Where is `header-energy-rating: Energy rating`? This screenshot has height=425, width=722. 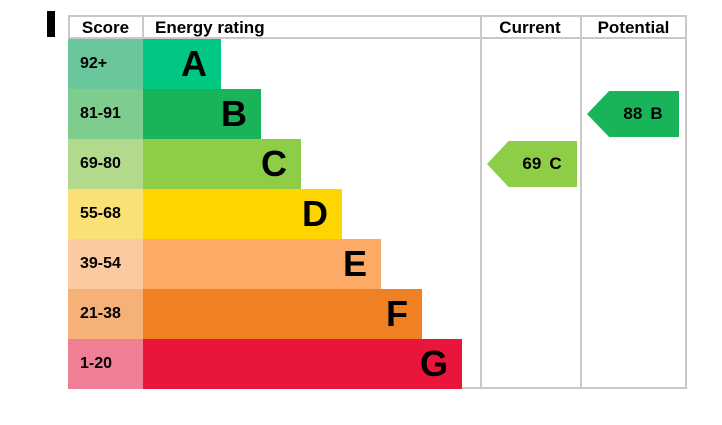
header-energy-rating: Energy rating is located at coordinates (210, 27).